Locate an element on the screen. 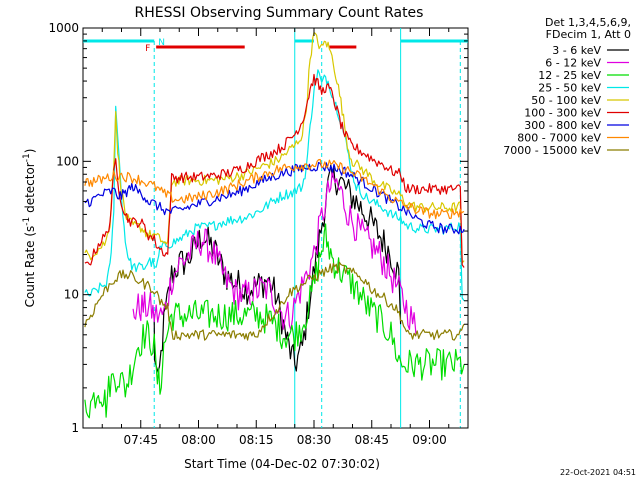 This screenshot has height=480, width=640. legend-label: 6 - 12 keV is located at coordinates (573, 63).